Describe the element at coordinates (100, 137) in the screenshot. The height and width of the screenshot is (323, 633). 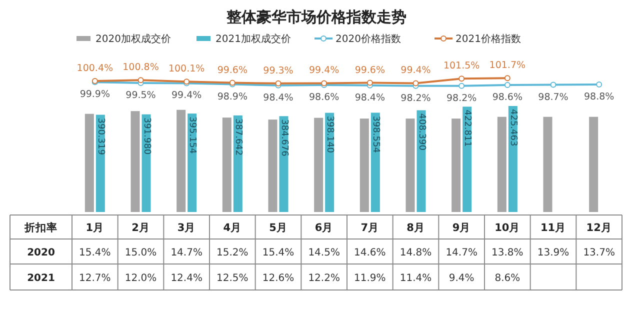
I see `data-label: 390.319` at that location.